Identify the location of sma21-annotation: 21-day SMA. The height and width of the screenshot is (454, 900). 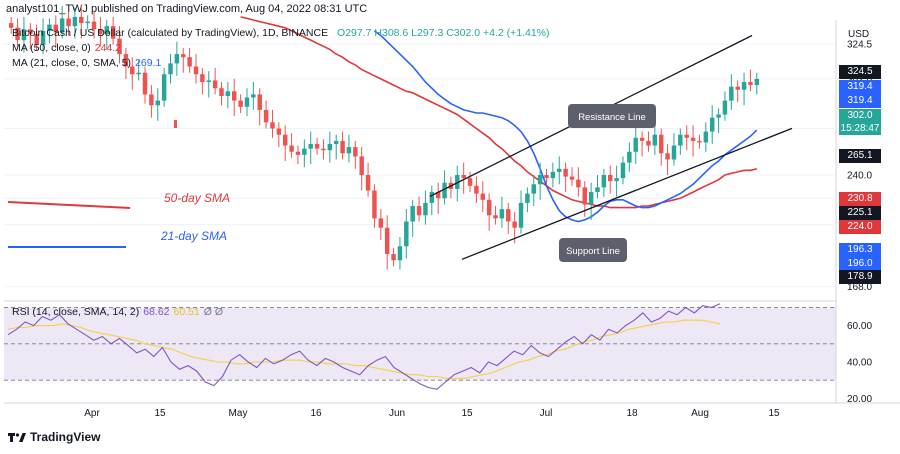
(193, 236).